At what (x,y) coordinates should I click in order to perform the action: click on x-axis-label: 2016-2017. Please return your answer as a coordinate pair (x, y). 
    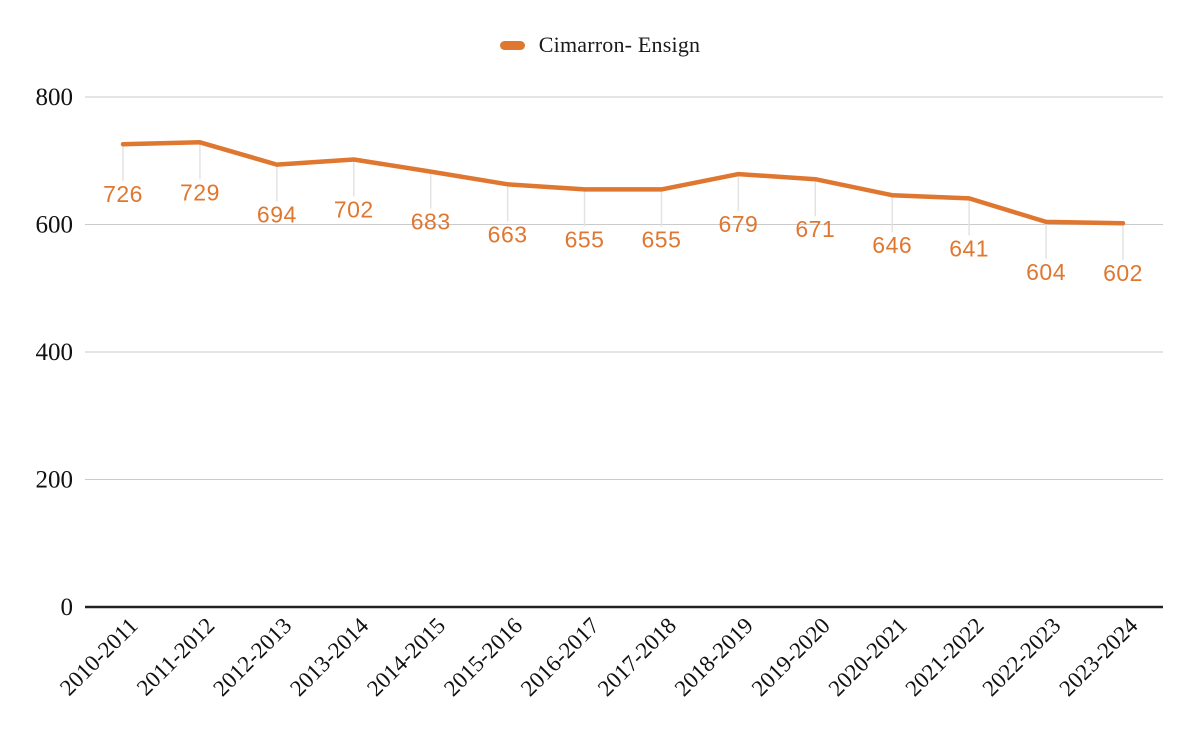
    Looking at the image, I should click on (560, 657).